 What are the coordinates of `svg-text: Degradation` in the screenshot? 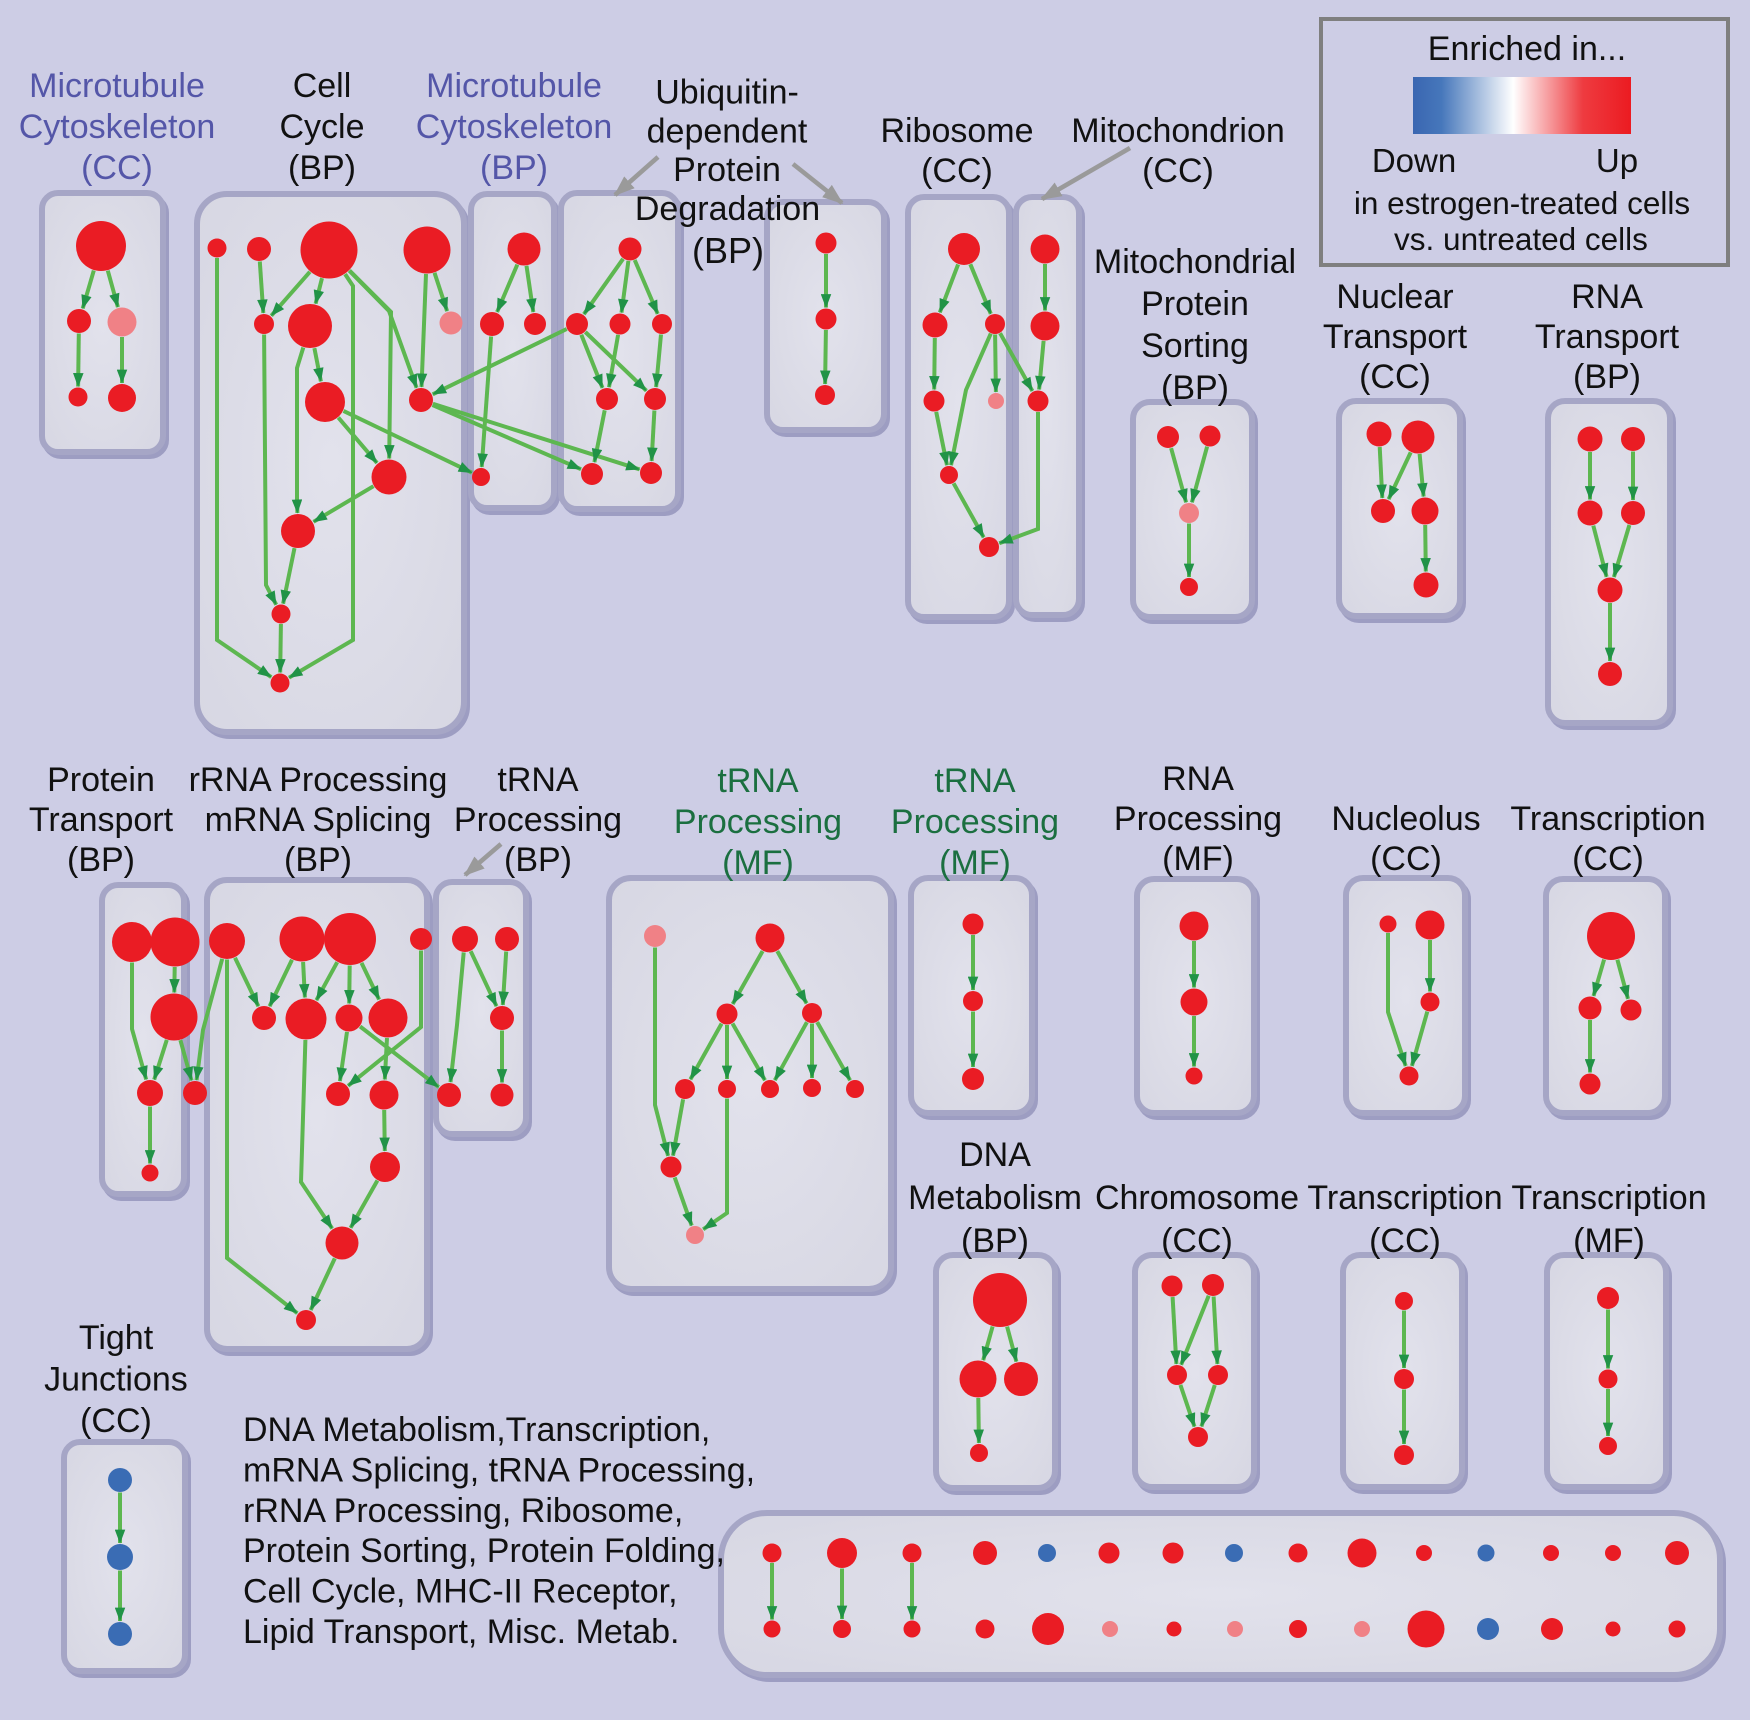 It's located at (727, 209).